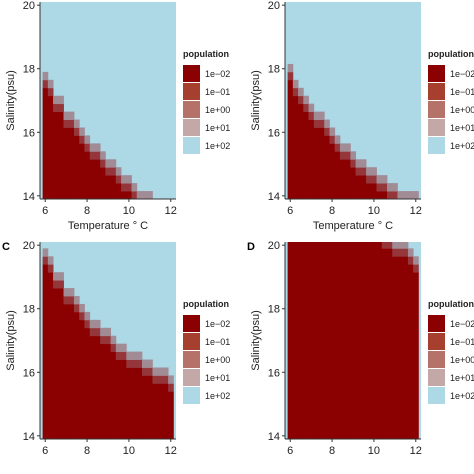  What do you see at coordinates (217, 146) in the screenshot?
I see `legend-label: 1e+02` at bounding box center [217, 146].